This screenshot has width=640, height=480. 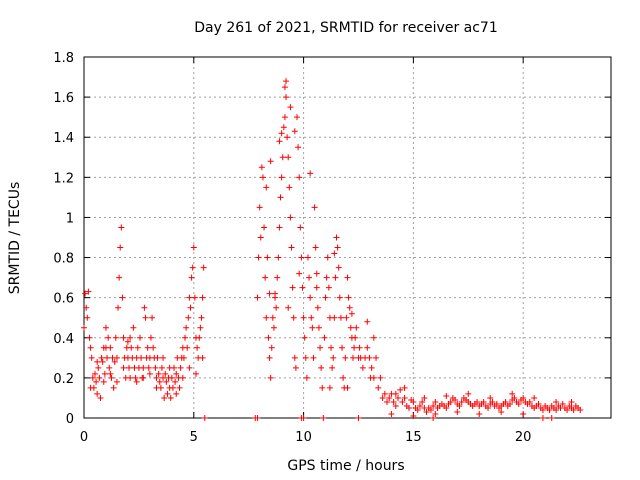 What do you see at coordinates (63, 138) in the screenshot?
I see `y-tick-label: 1.4` at bounding box center [63, 138].